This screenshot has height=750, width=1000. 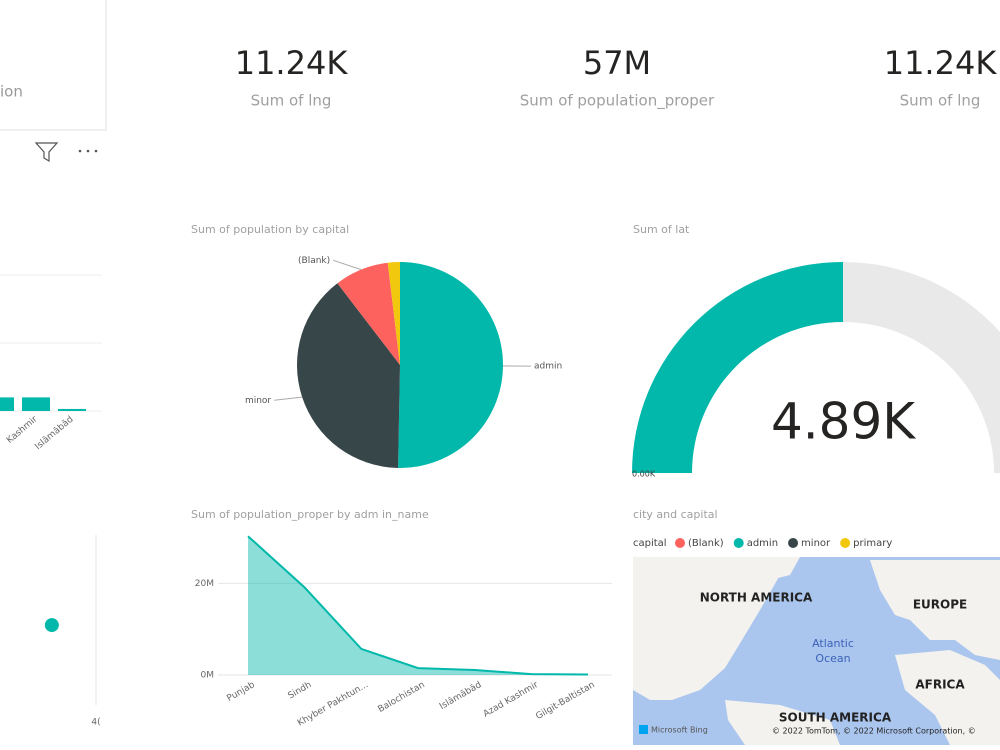 I want to click on more-options, so click(x=88, y=151).